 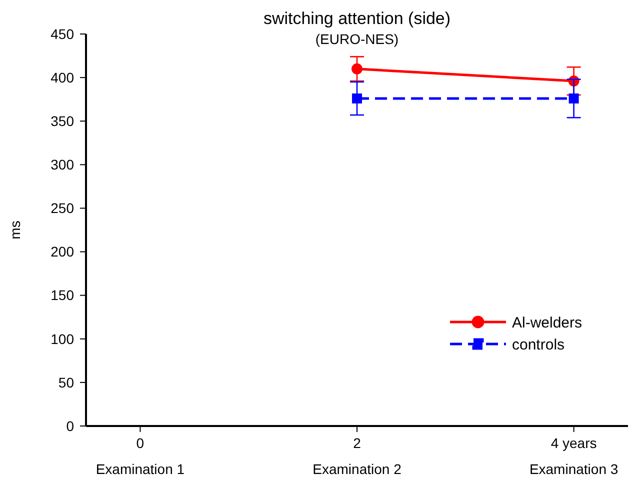 What do you see at coordinates (70, 426) in the screenshot?
I see `y-tick-label: 0` at bounding box center [70, 426].